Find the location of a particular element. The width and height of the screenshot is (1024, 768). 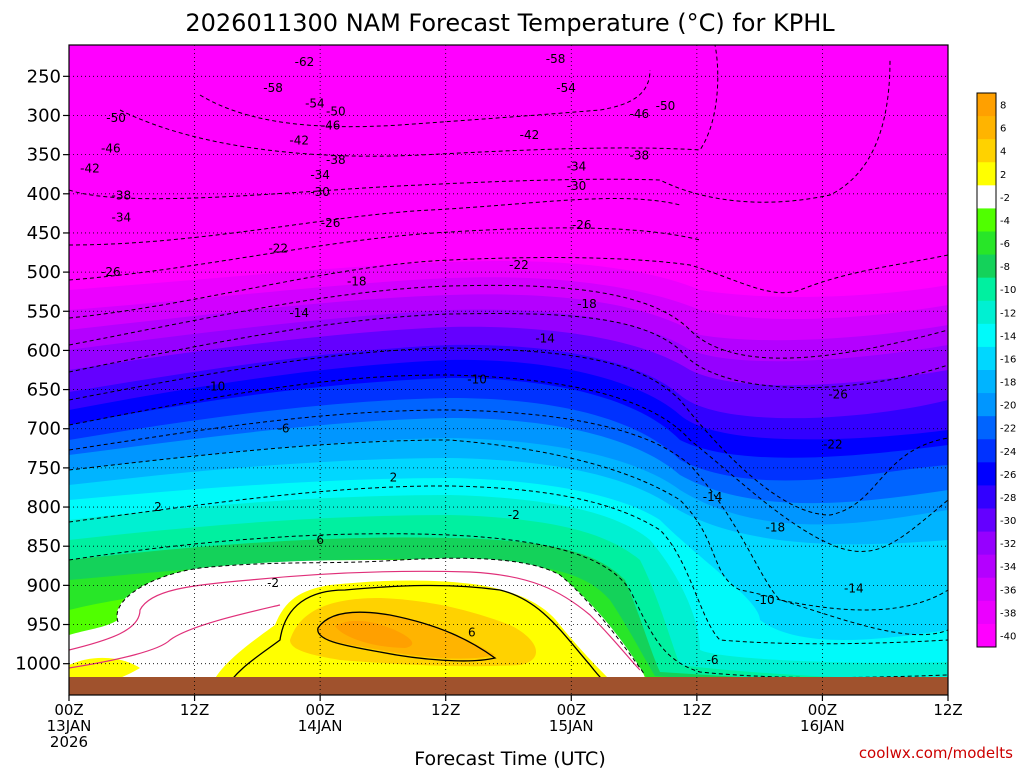

contour-label: -2 is located at coordinates (273, 583).